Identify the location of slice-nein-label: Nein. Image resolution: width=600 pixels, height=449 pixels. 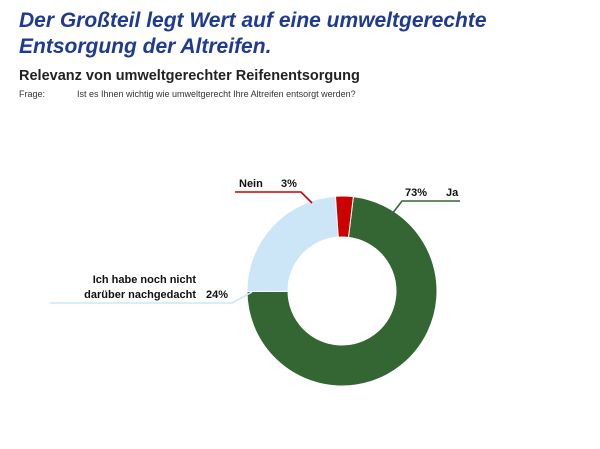
(251, 184).